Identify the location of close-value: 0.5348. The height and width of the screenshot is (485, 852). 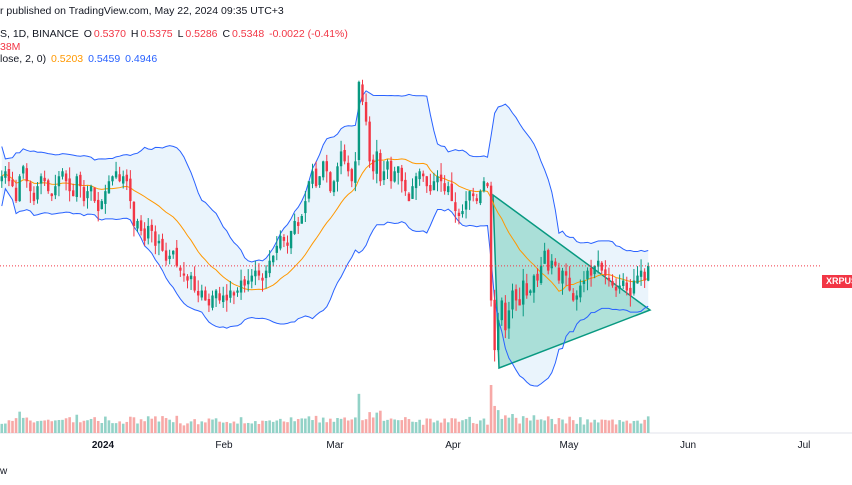
(248, 34).